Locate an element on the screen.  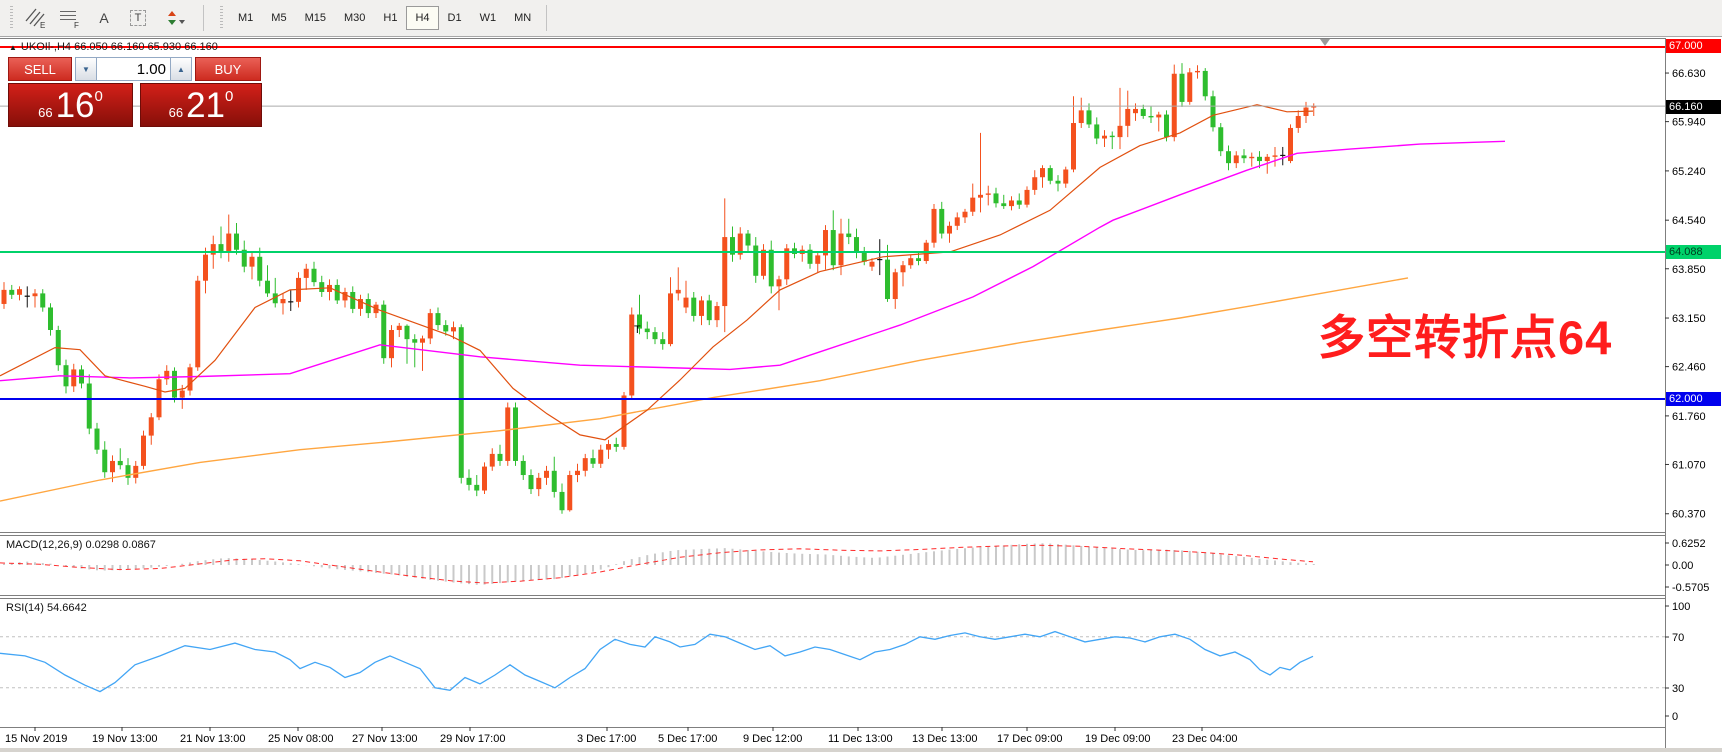
volume-decrease-button: ▼ is located at coordinates (86, 69).